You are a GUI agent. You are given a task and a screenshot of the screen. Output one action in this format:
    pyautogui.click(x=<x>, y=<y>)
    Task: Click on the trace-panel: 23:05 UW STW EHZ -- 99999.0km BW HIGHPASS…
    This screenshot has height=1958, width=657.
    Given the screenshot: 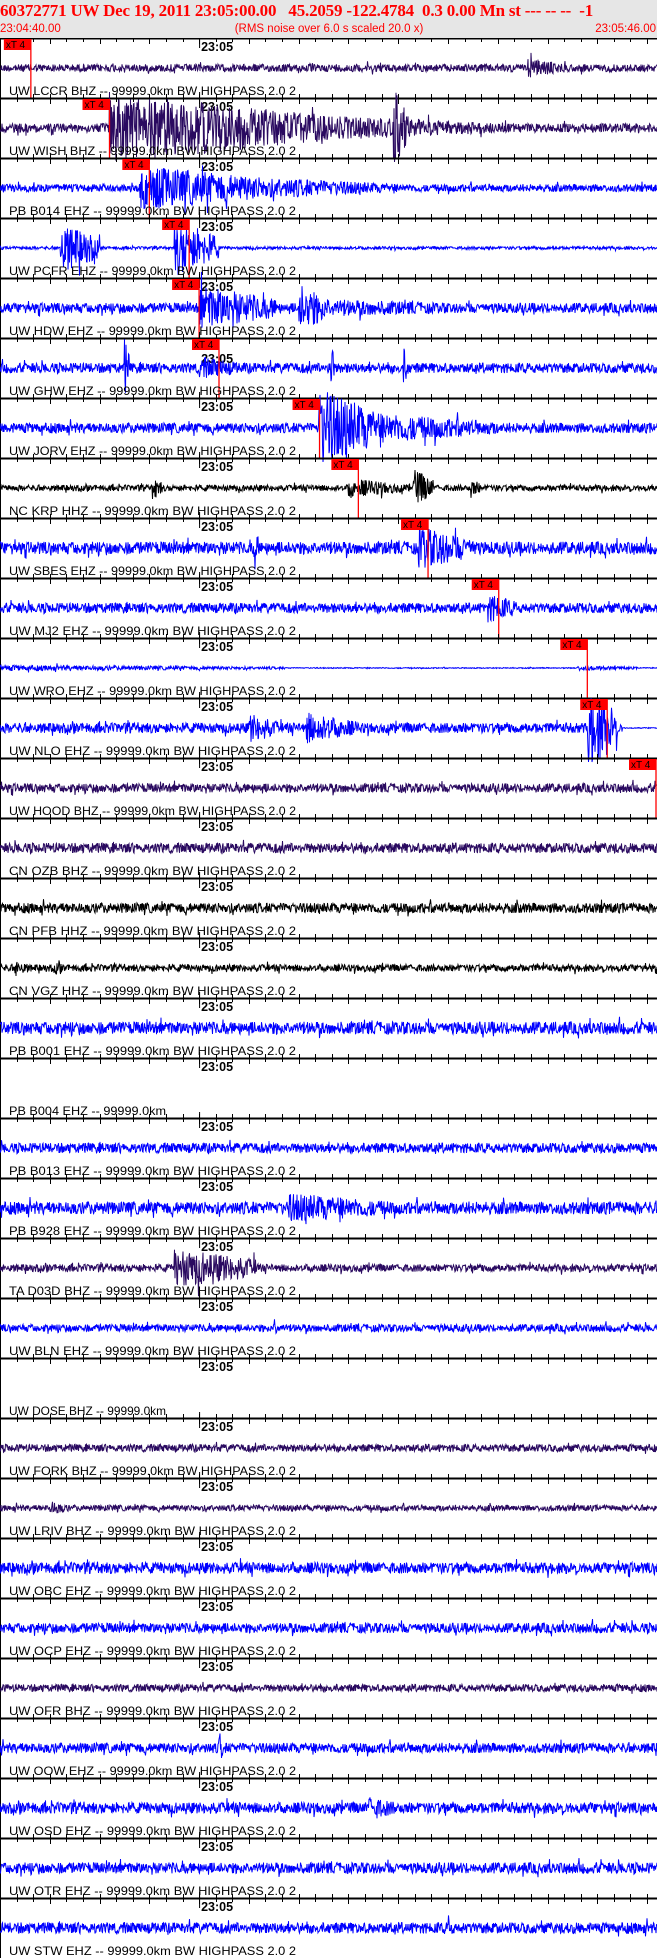 What is the action you would take?
    pyautogui.click(x=328, y=1925)
    